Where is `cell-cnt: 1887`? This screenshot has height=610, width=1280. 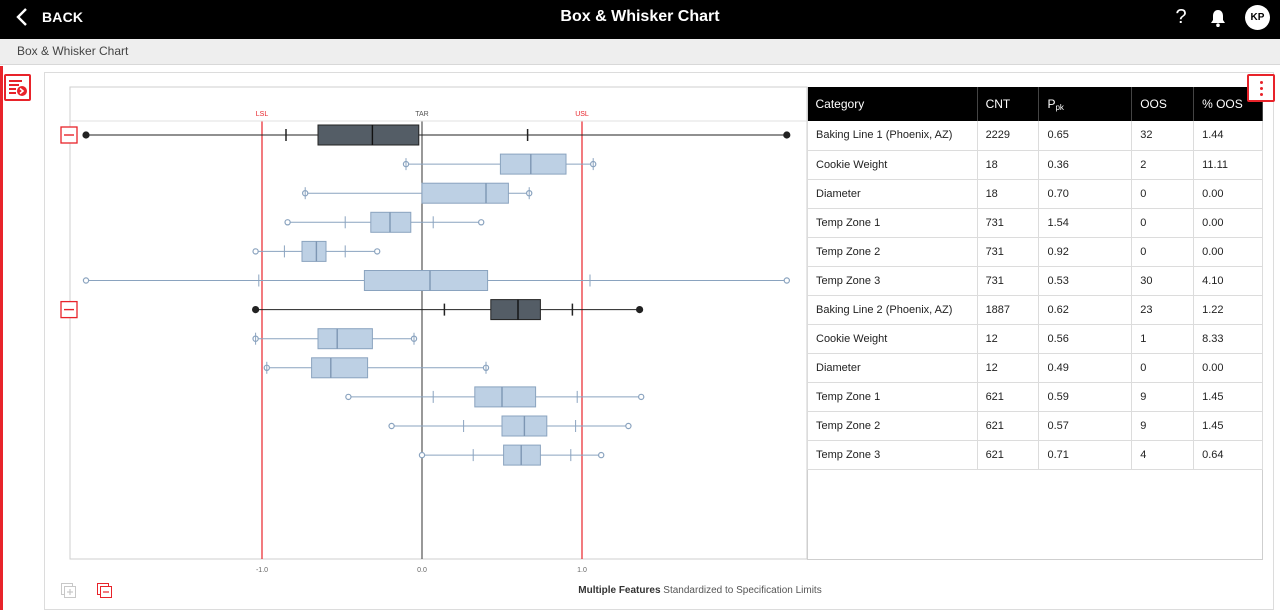
cell-cnt: 1887 is located at coordinates (1008, 310).